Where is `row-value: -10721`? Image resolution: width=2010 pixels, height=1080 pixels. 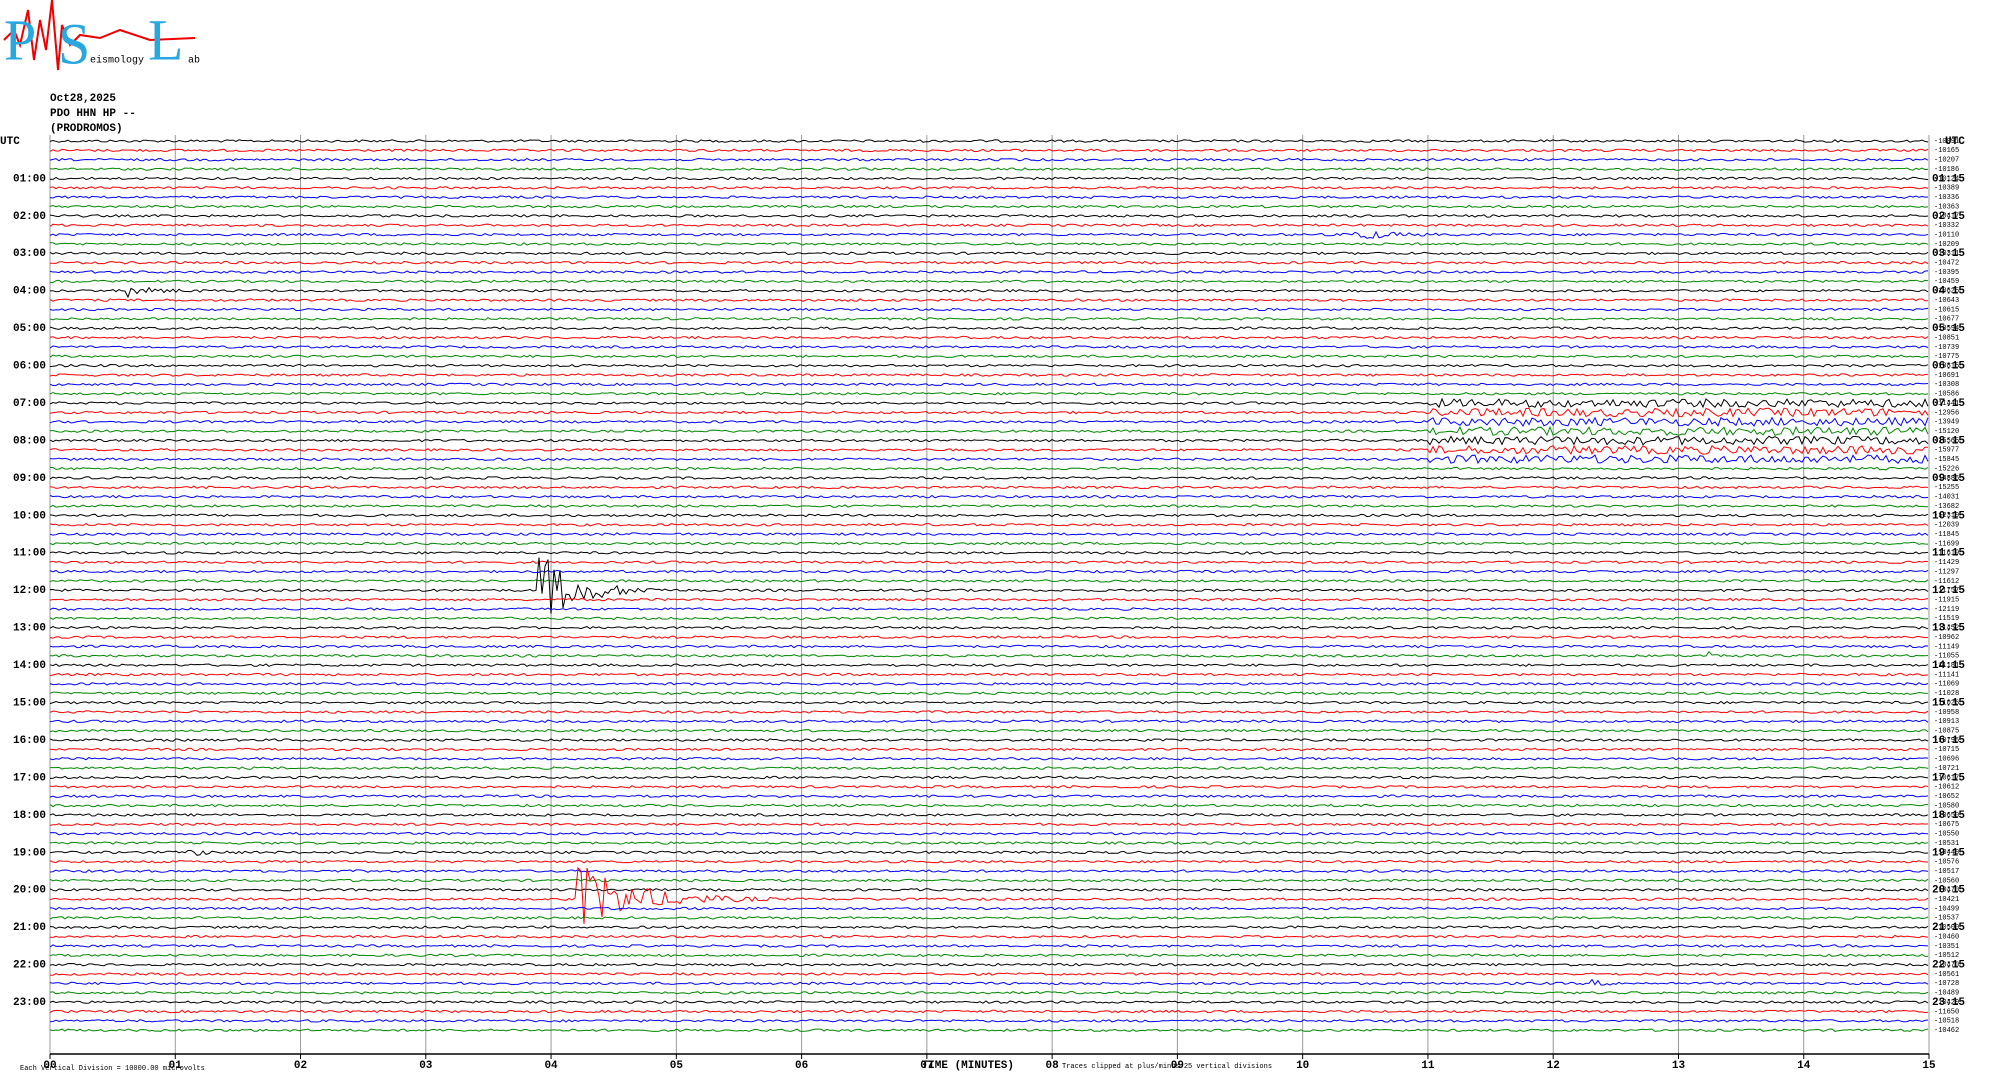
row-value: -10721 is located at coordinates (1946, 769).